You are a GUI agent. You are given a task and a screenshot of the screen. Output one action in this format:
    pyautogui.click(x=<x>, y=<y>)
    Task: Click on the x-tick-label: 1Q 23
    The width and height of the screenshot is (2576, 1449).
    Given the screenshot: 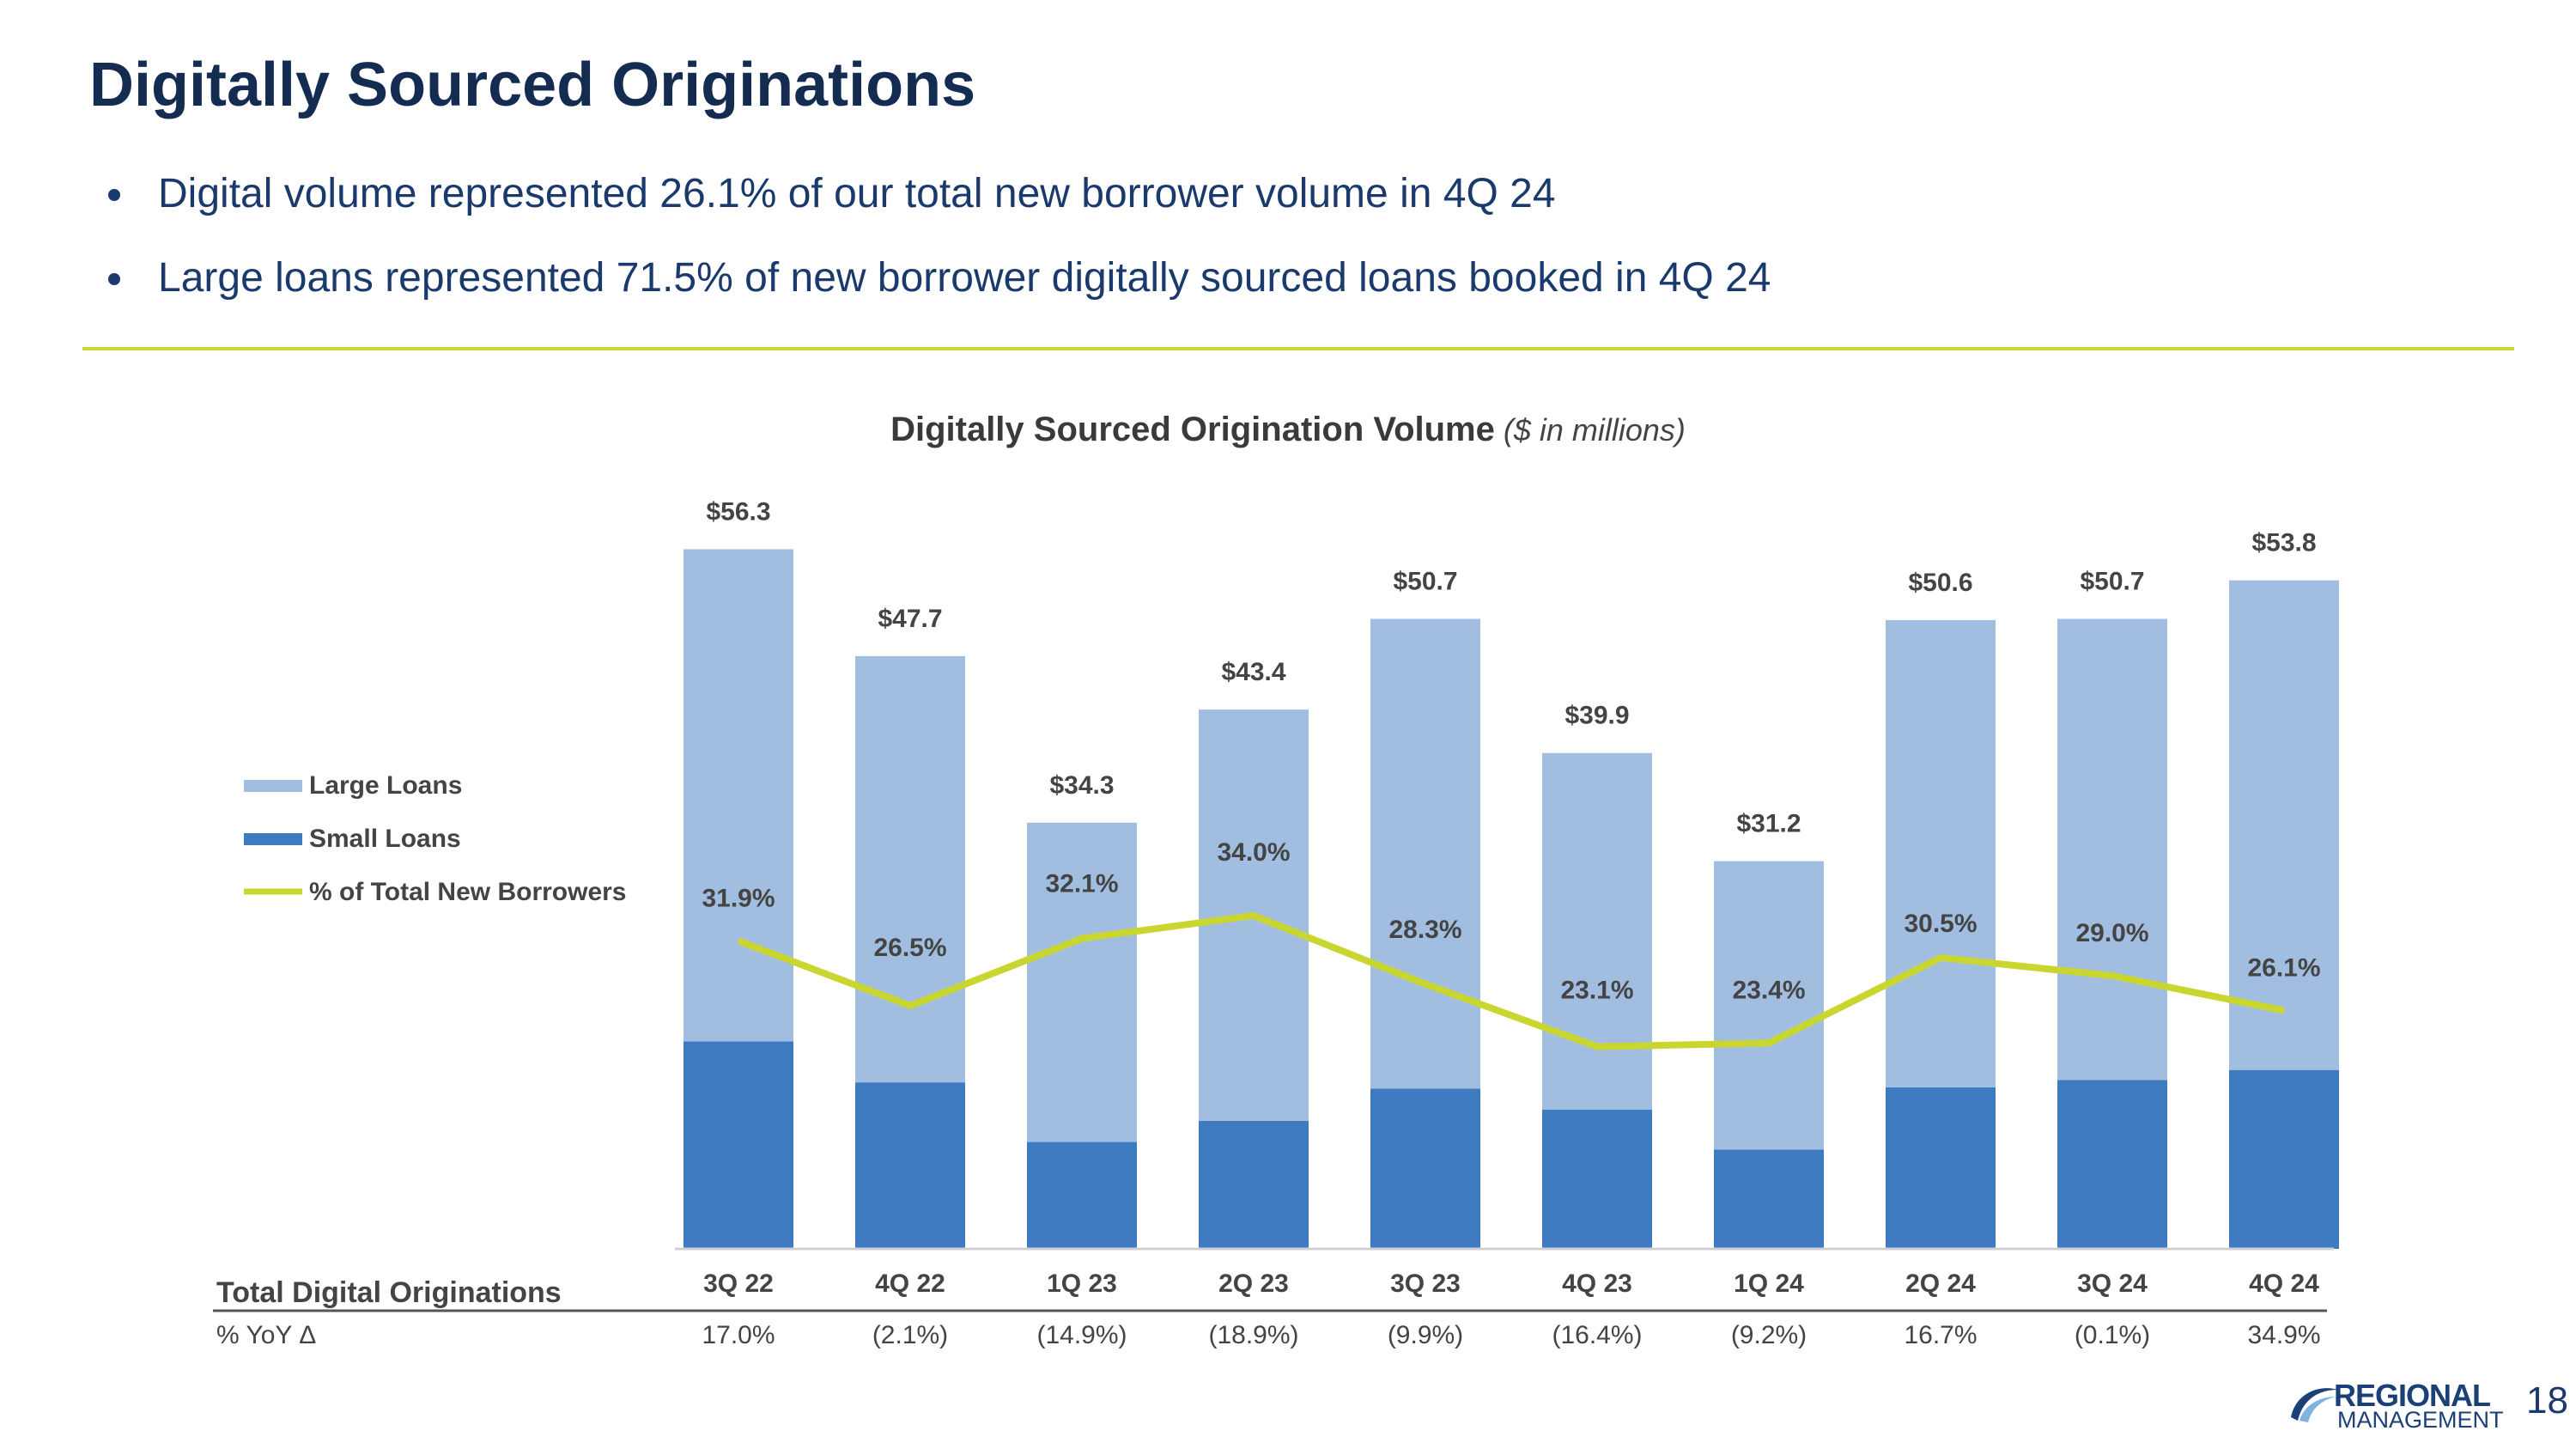 What is the action you would take?
    pyautogui.click(x=1082, y=1283)
    